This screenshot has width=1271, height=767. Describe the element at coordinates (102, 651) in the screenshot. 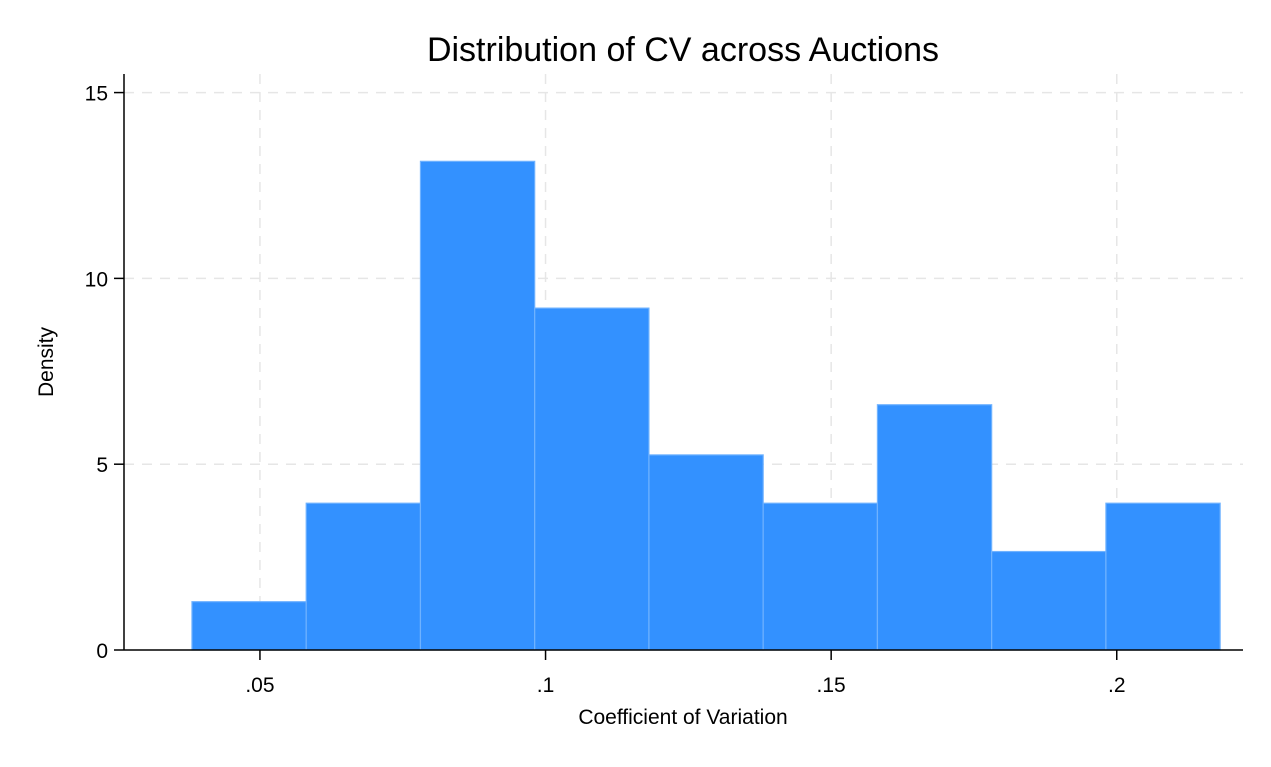

I see `y-tick-label: 0` at that location.